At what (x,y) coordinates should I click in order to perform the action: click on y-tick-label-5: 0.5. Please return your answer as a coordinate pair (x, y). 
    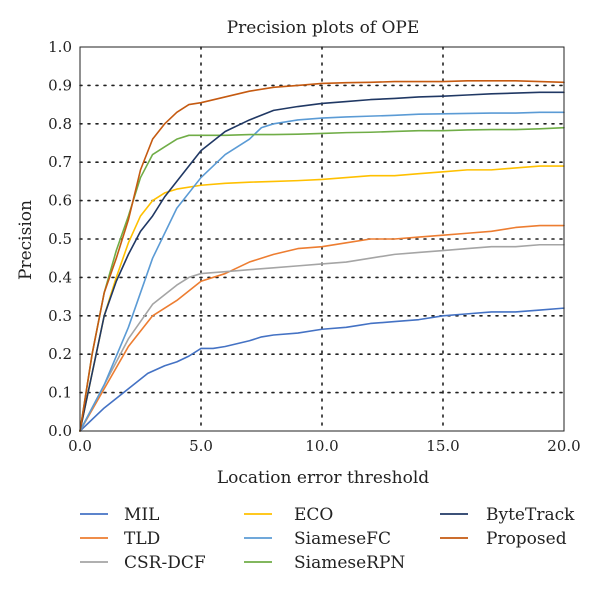
    Looking at the image, I should click on (60, 239).